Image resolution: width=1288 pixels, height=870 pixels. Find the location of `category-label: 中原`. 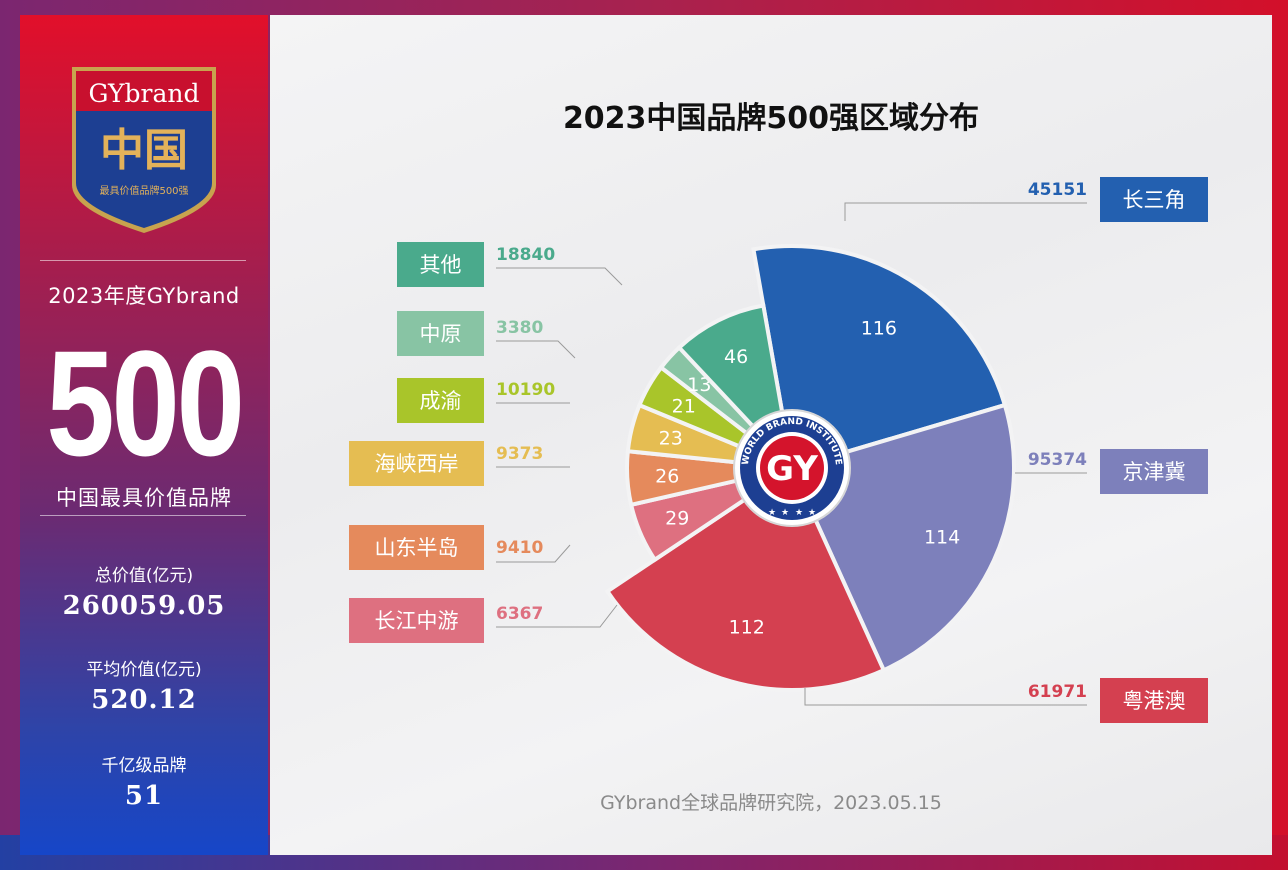

category-label: 中原 is located at coordinates (441, 334).